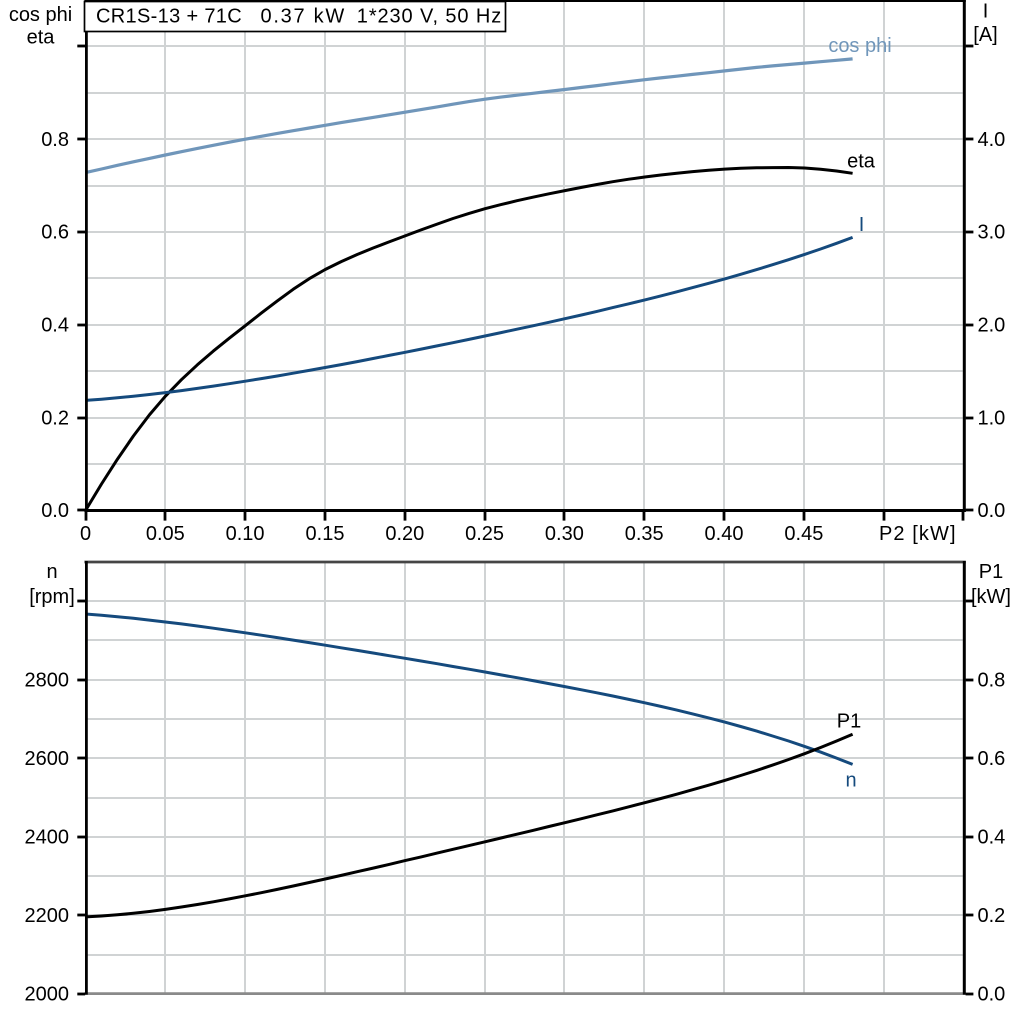 The height and width of the screenshot is (1024, 1024). What do you see at coordinates (47, 759) in the screenshot?
I see `svg-text: 2600` at bounding box center [47, 759].